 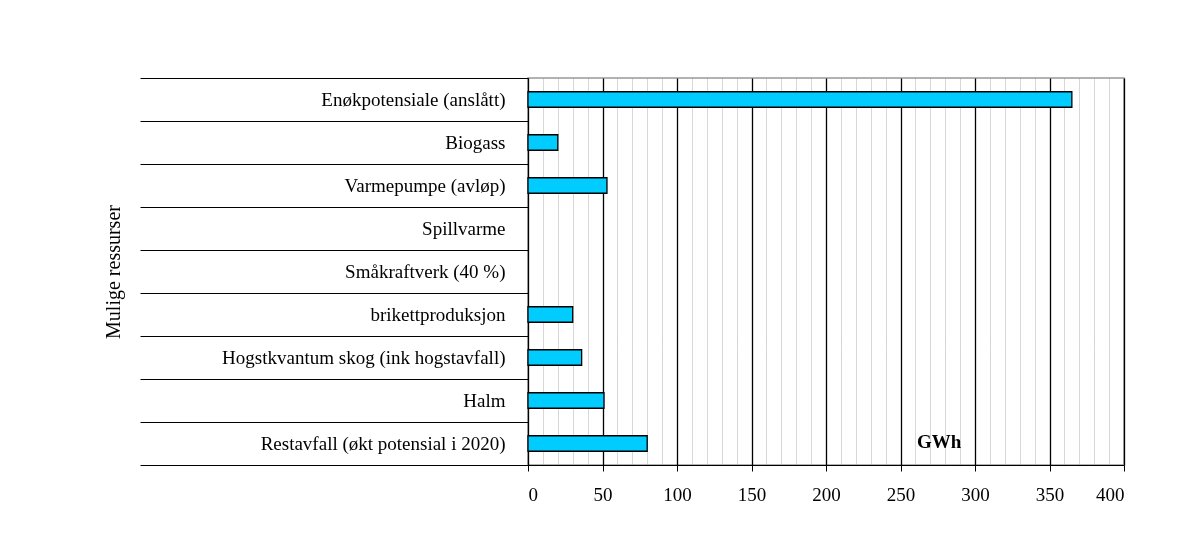 What do you see at coordinates (533, 494) in the screenshot?
I see `x-tick-label: 0` at bounding box center [533, 494].